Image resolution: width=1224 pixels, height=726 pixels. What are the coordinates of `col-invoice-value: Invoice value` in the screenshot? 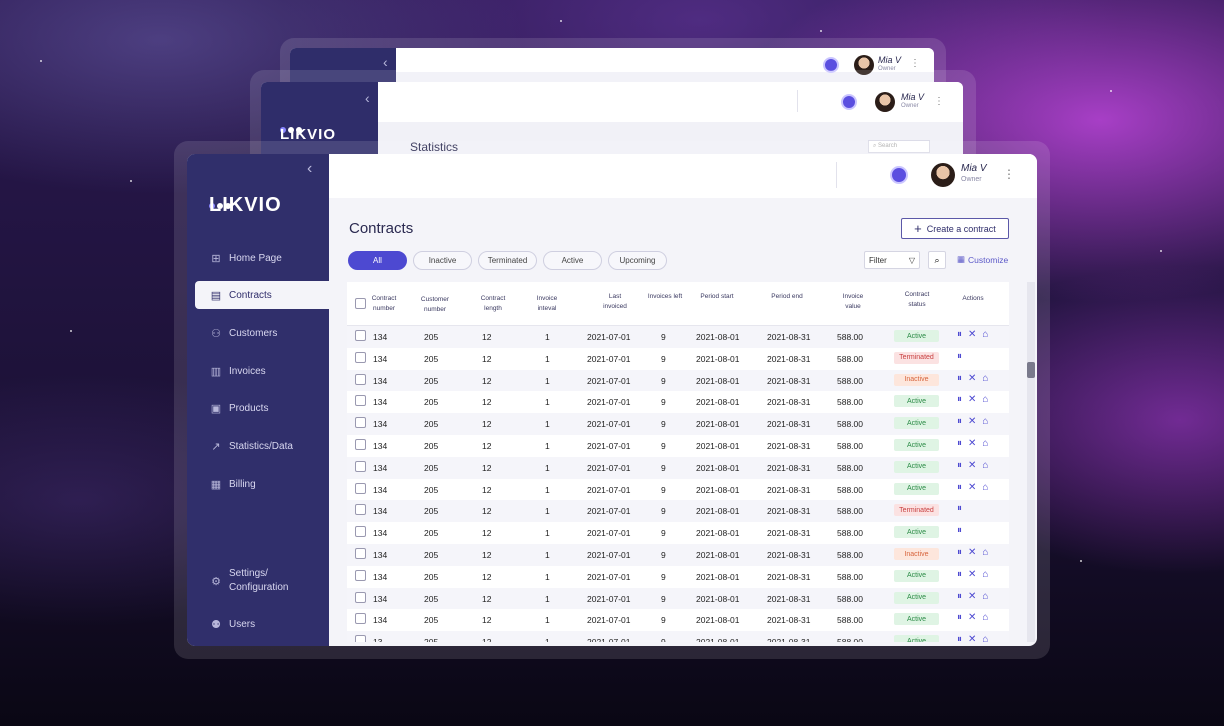 It's located at (853, 301).